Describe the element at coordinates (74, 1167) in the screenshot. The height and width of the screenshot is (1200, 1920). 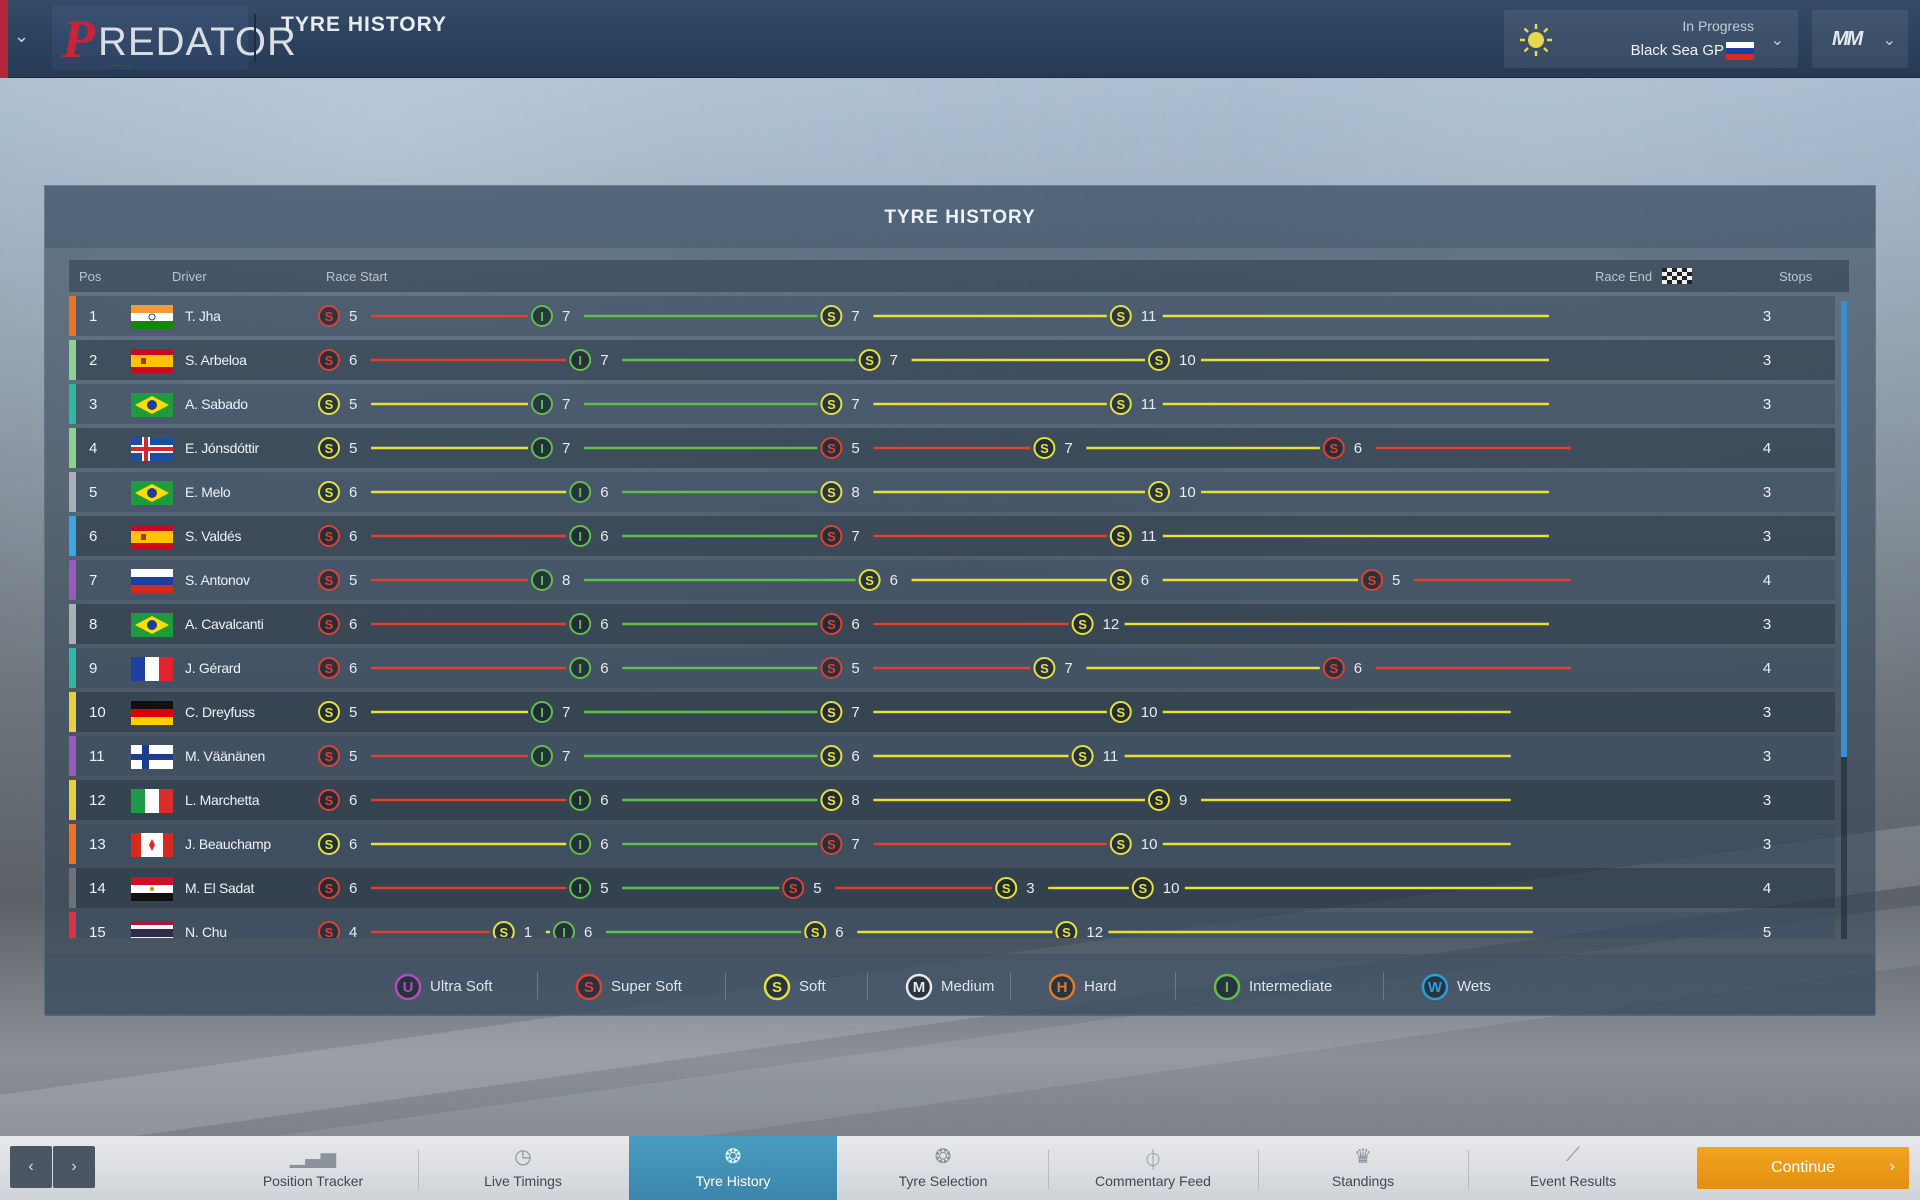
I see `next-button: ›` at that location.